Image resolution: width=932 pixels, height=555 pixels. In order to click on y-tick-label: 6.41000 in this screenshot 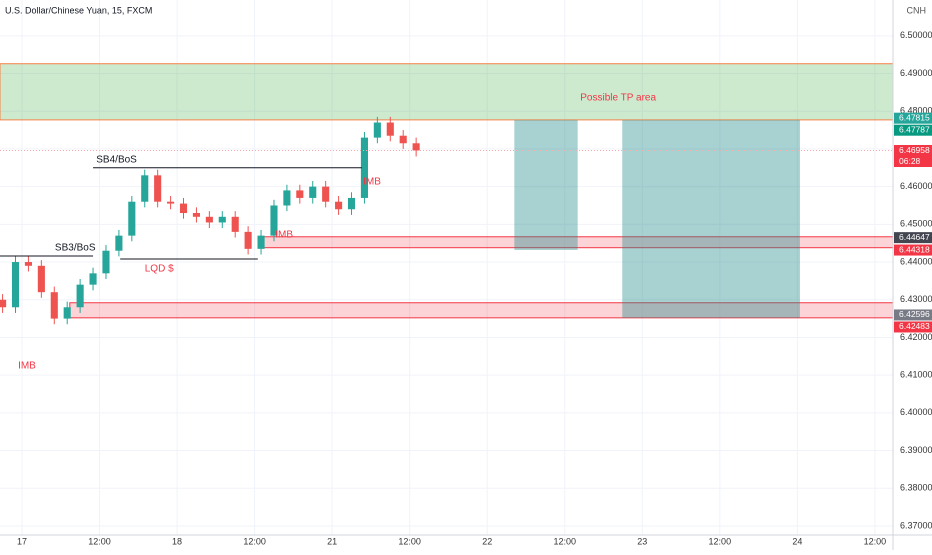, I will do `click(916, 375)`.